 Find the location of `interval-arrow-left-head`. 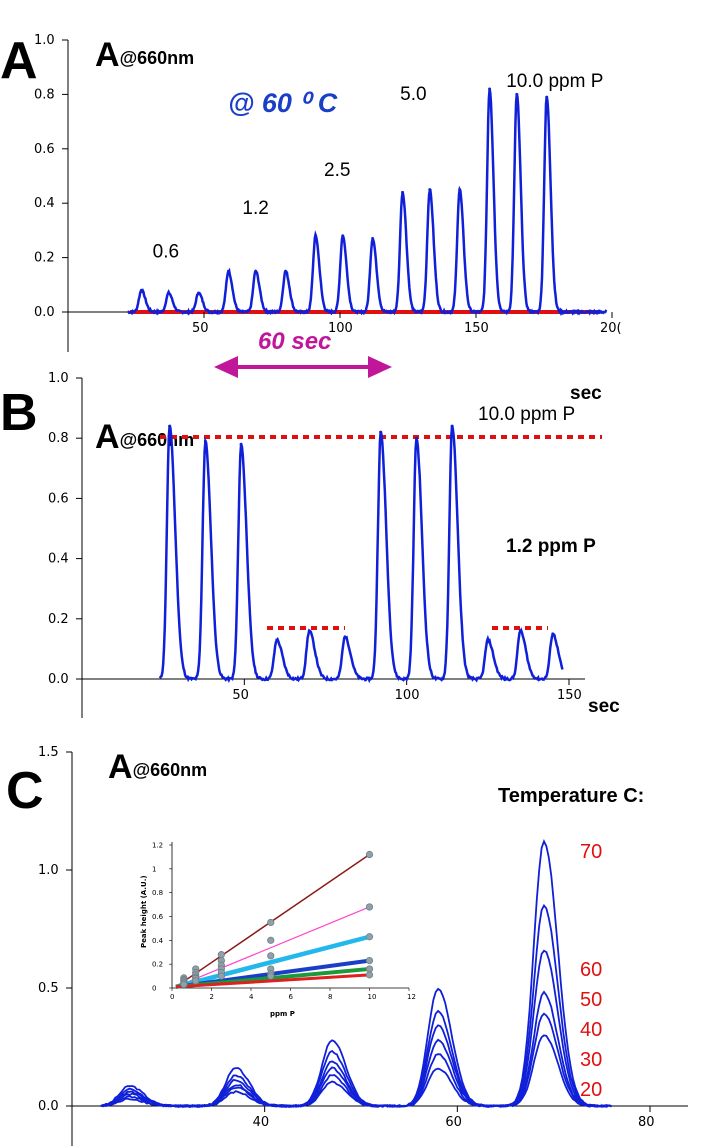

interval-arrow-left-head is located at coordinates (226, 367).